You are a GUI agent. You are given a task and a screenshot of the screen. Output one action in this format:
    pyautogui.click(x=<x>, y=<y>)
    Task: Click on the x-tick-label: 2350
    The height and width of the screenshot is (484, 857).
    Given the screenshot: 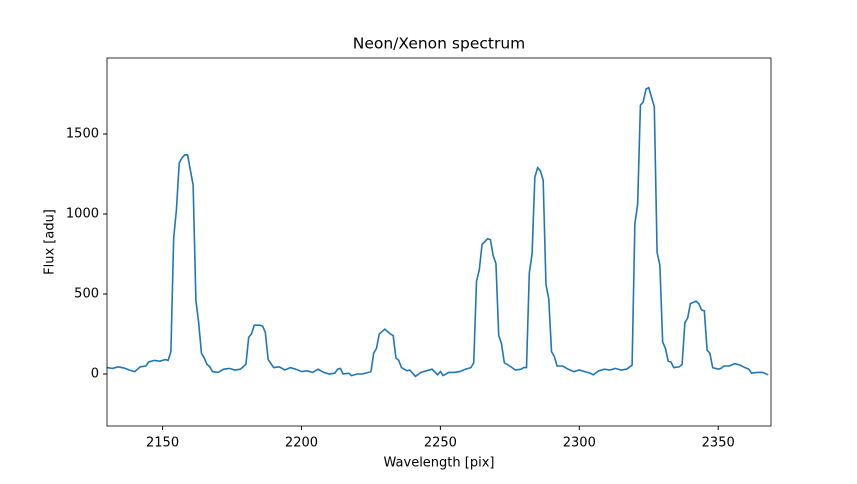 What is the action you would take?
    pyautogui.click(x=718, y=443)
    